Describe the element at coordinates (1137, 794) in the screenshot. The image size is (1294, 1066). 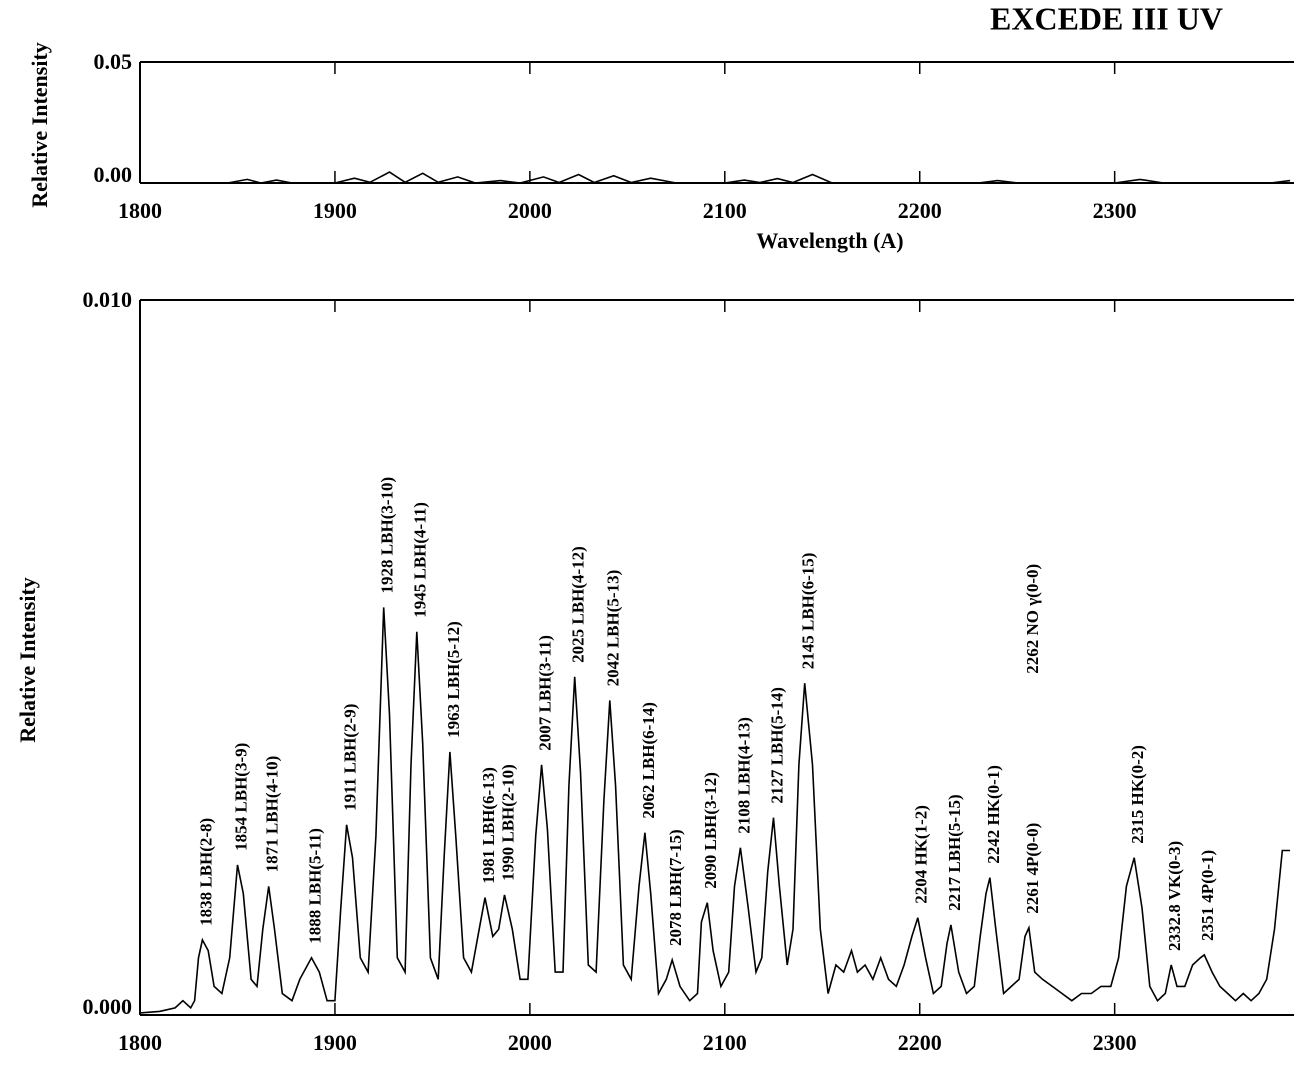
I see `peak-annotation: 2315 HK(0-2)` at that location.